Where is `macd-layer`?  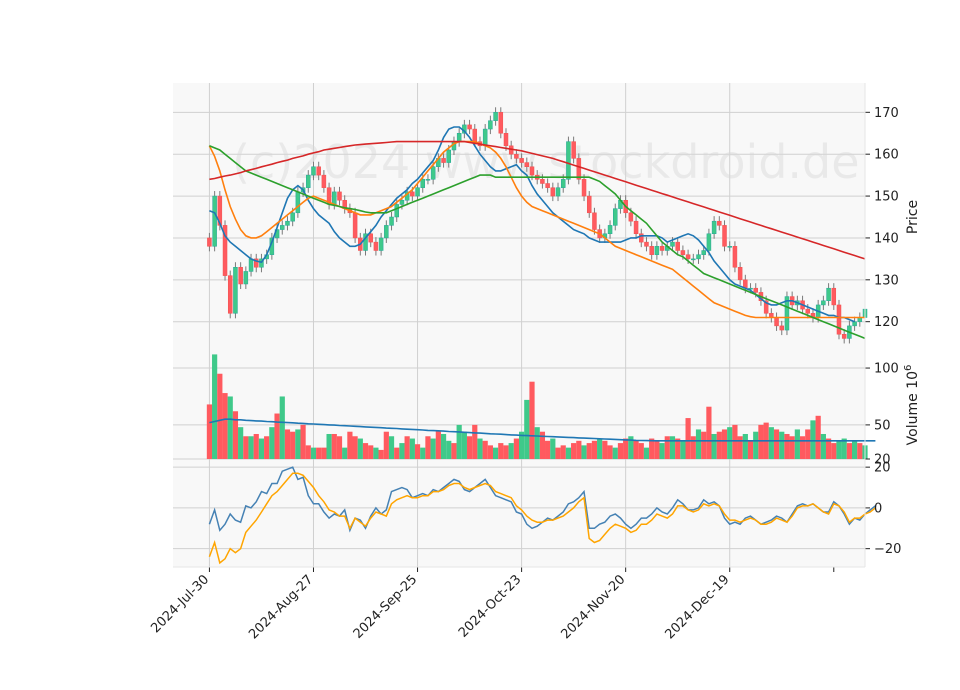 macd-layer is located at coordinates (542, 515).